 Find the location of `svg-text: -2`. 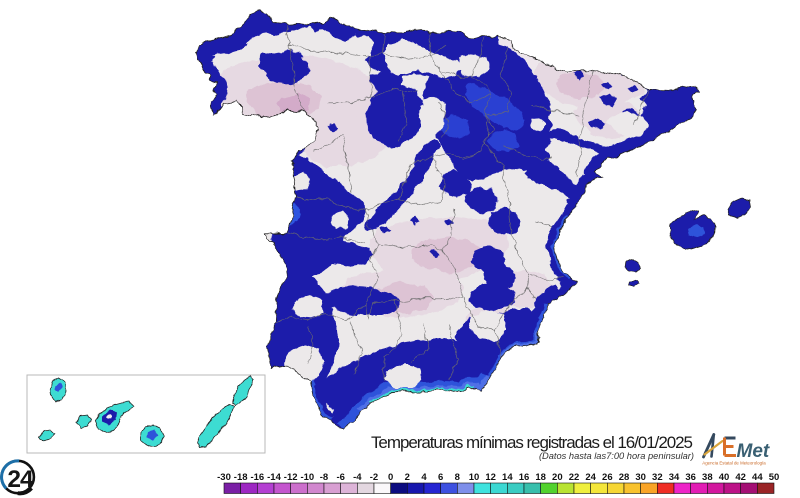

svg-text: -2 is located at coordinates (374, 477).